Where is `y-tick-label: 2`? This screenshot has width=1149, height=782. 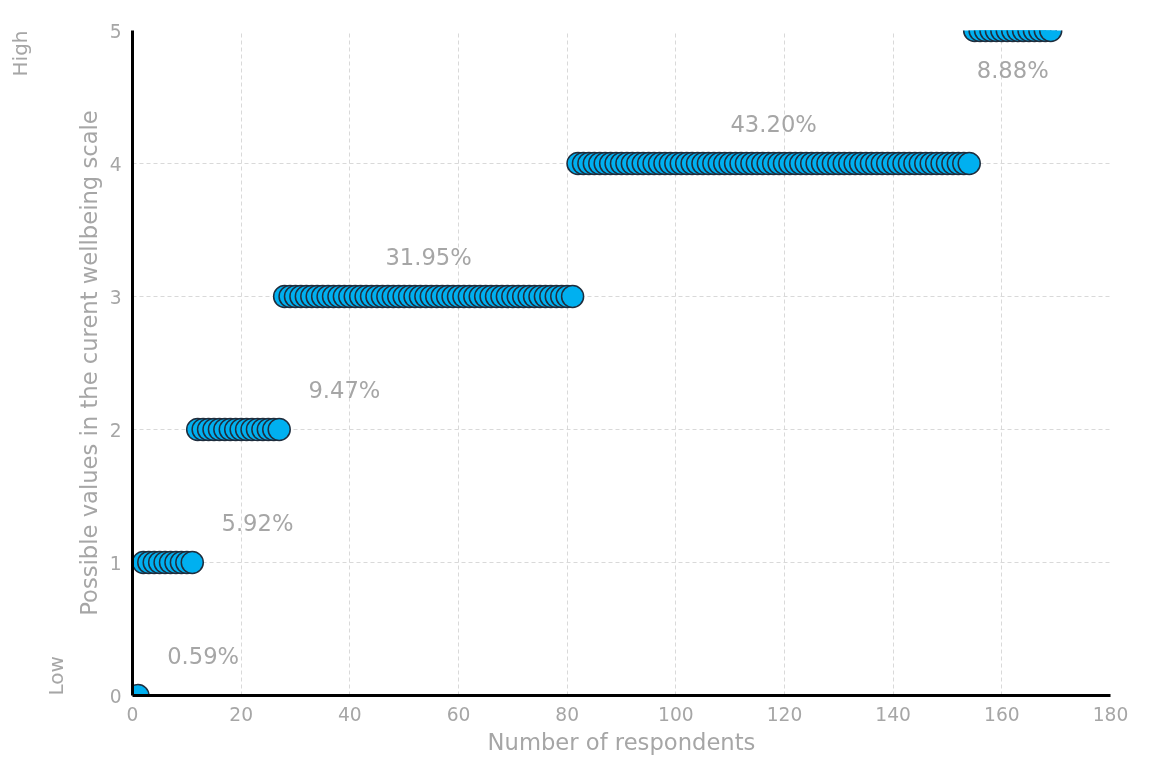 y-tick-label: 2 is located at coordinates (115, 430).